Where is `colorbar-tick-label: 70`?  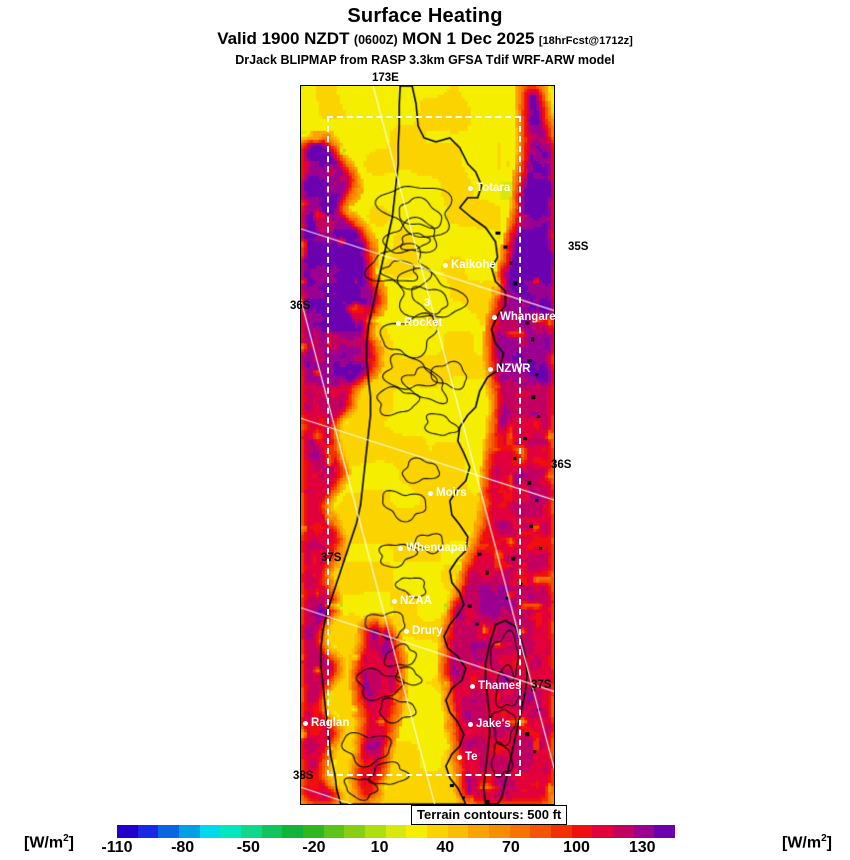 colorbar-tick-label: 70 is located at coordinates (510, 847).